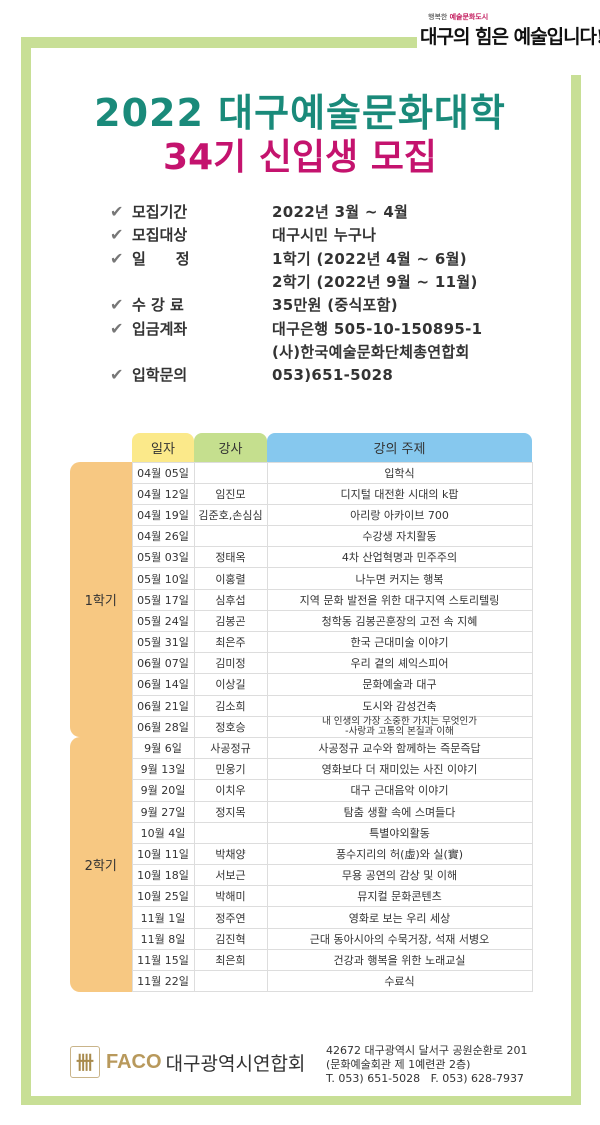  I want to click on topic-cell: 한국 근대미술 이야기, so click(399, 642).